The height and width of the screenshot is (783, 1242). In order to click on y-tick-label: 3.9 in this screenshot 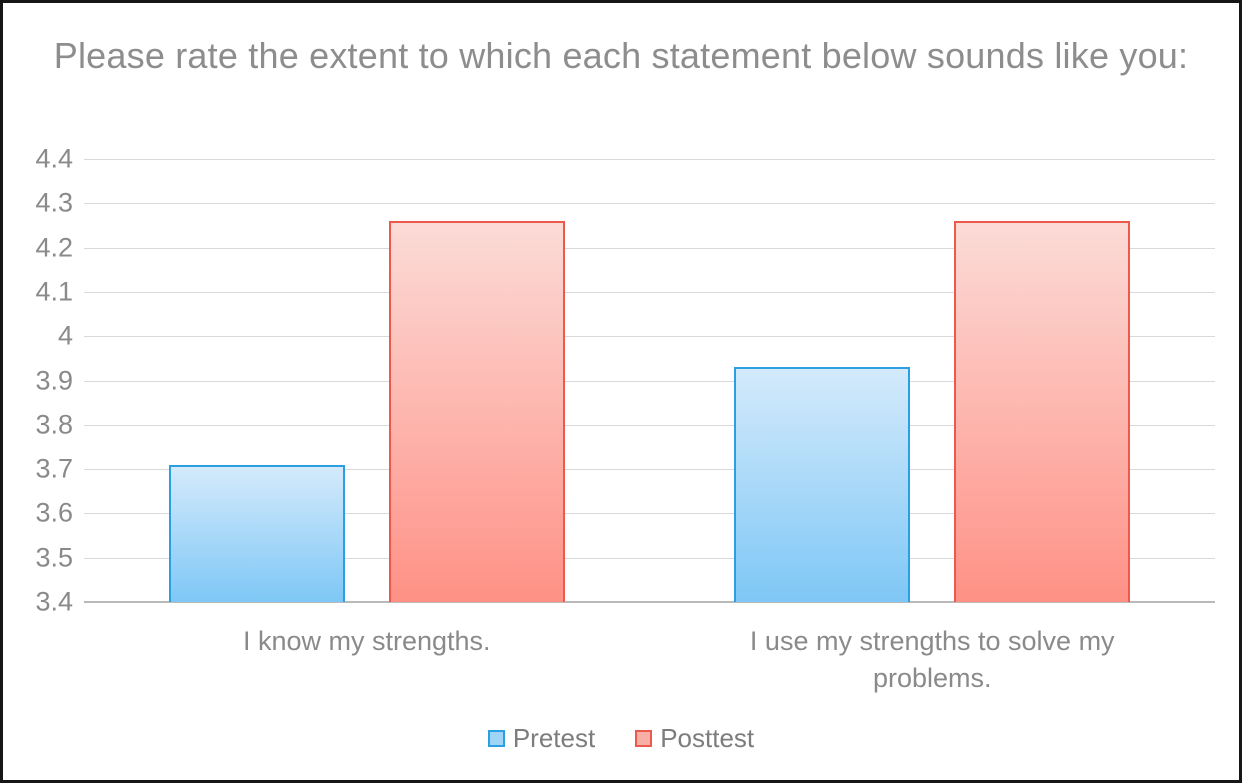, I will do `click(54, 380)`.